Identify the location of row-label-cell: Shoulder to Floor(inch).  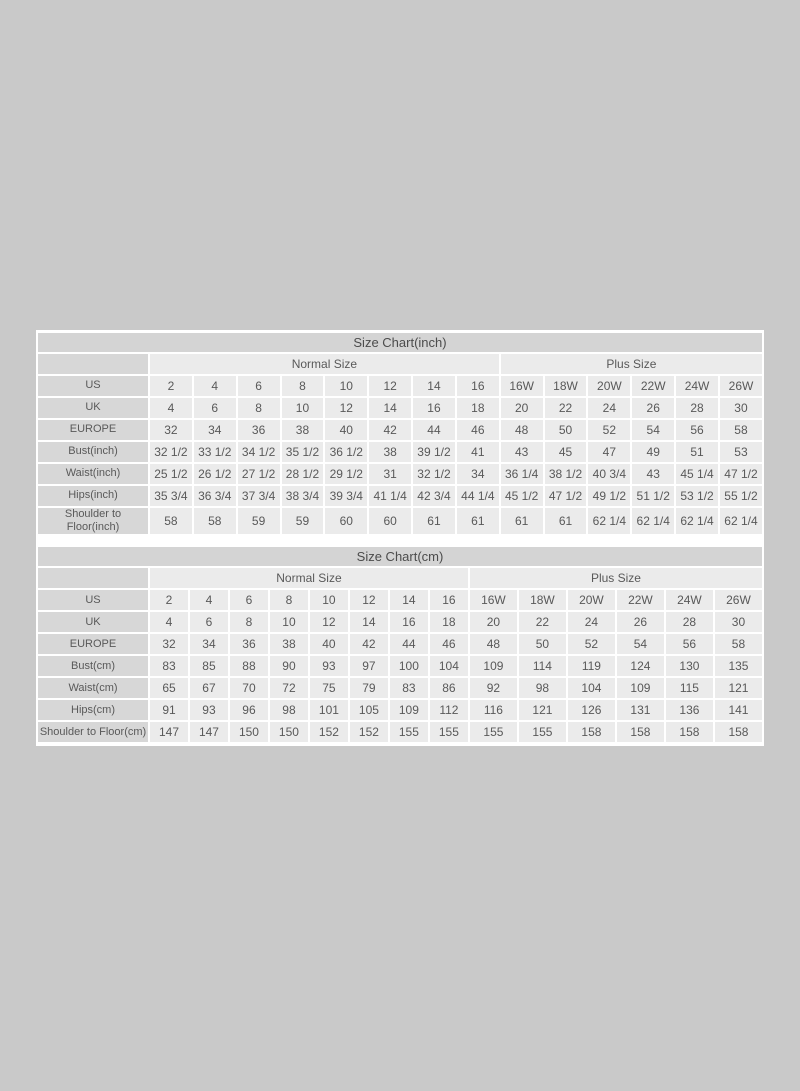
(93, 521).